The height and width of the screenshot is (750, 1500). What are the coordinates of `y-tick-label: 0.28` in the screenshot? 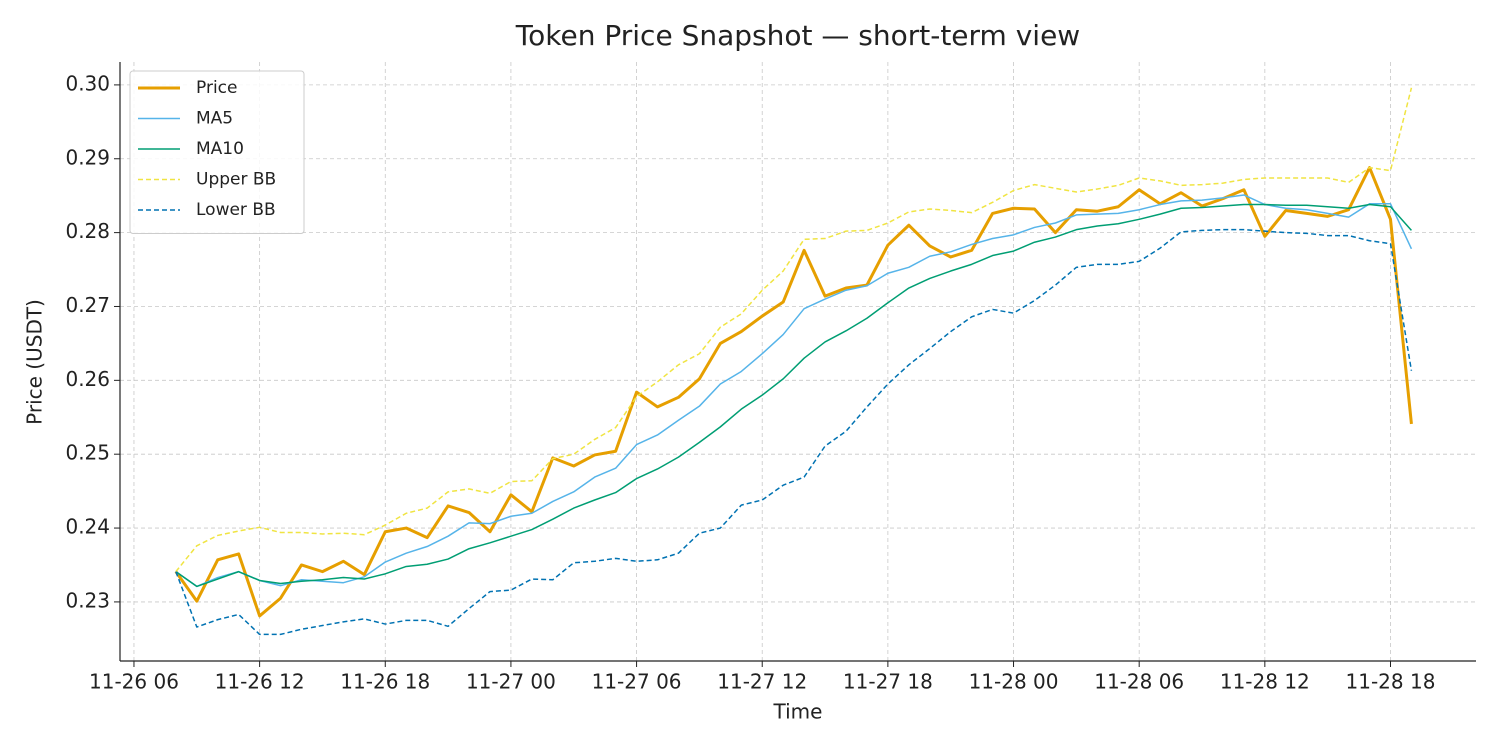 It's located at (87, 231).